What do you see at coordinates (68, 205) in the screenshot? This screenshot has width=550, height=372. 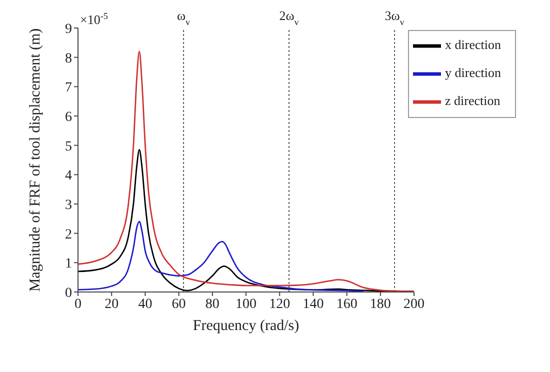 I see `y-tick-label: 3` at bounding box center [68, 205].